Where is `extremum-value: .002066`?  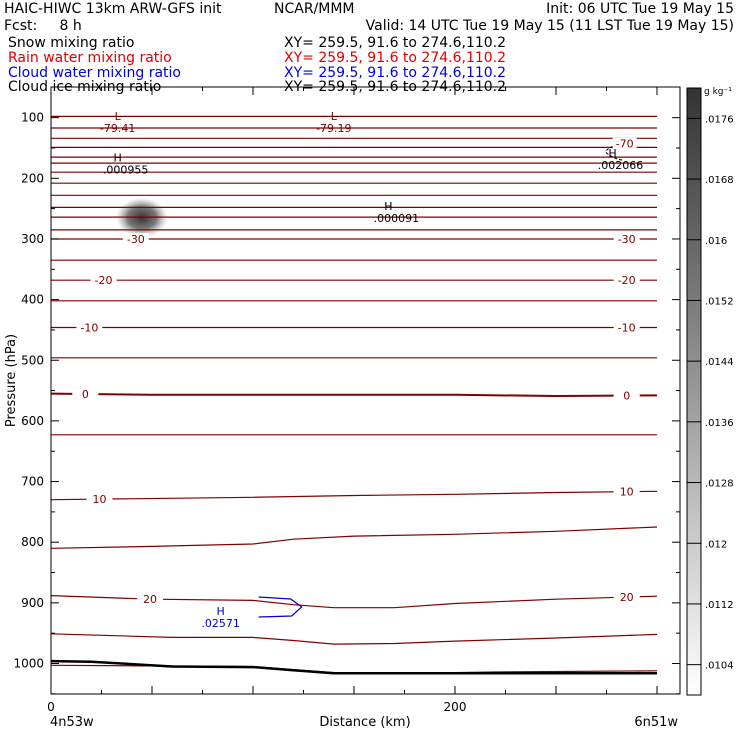 extremum-value: .002066 is located at coordinates (621, 165).